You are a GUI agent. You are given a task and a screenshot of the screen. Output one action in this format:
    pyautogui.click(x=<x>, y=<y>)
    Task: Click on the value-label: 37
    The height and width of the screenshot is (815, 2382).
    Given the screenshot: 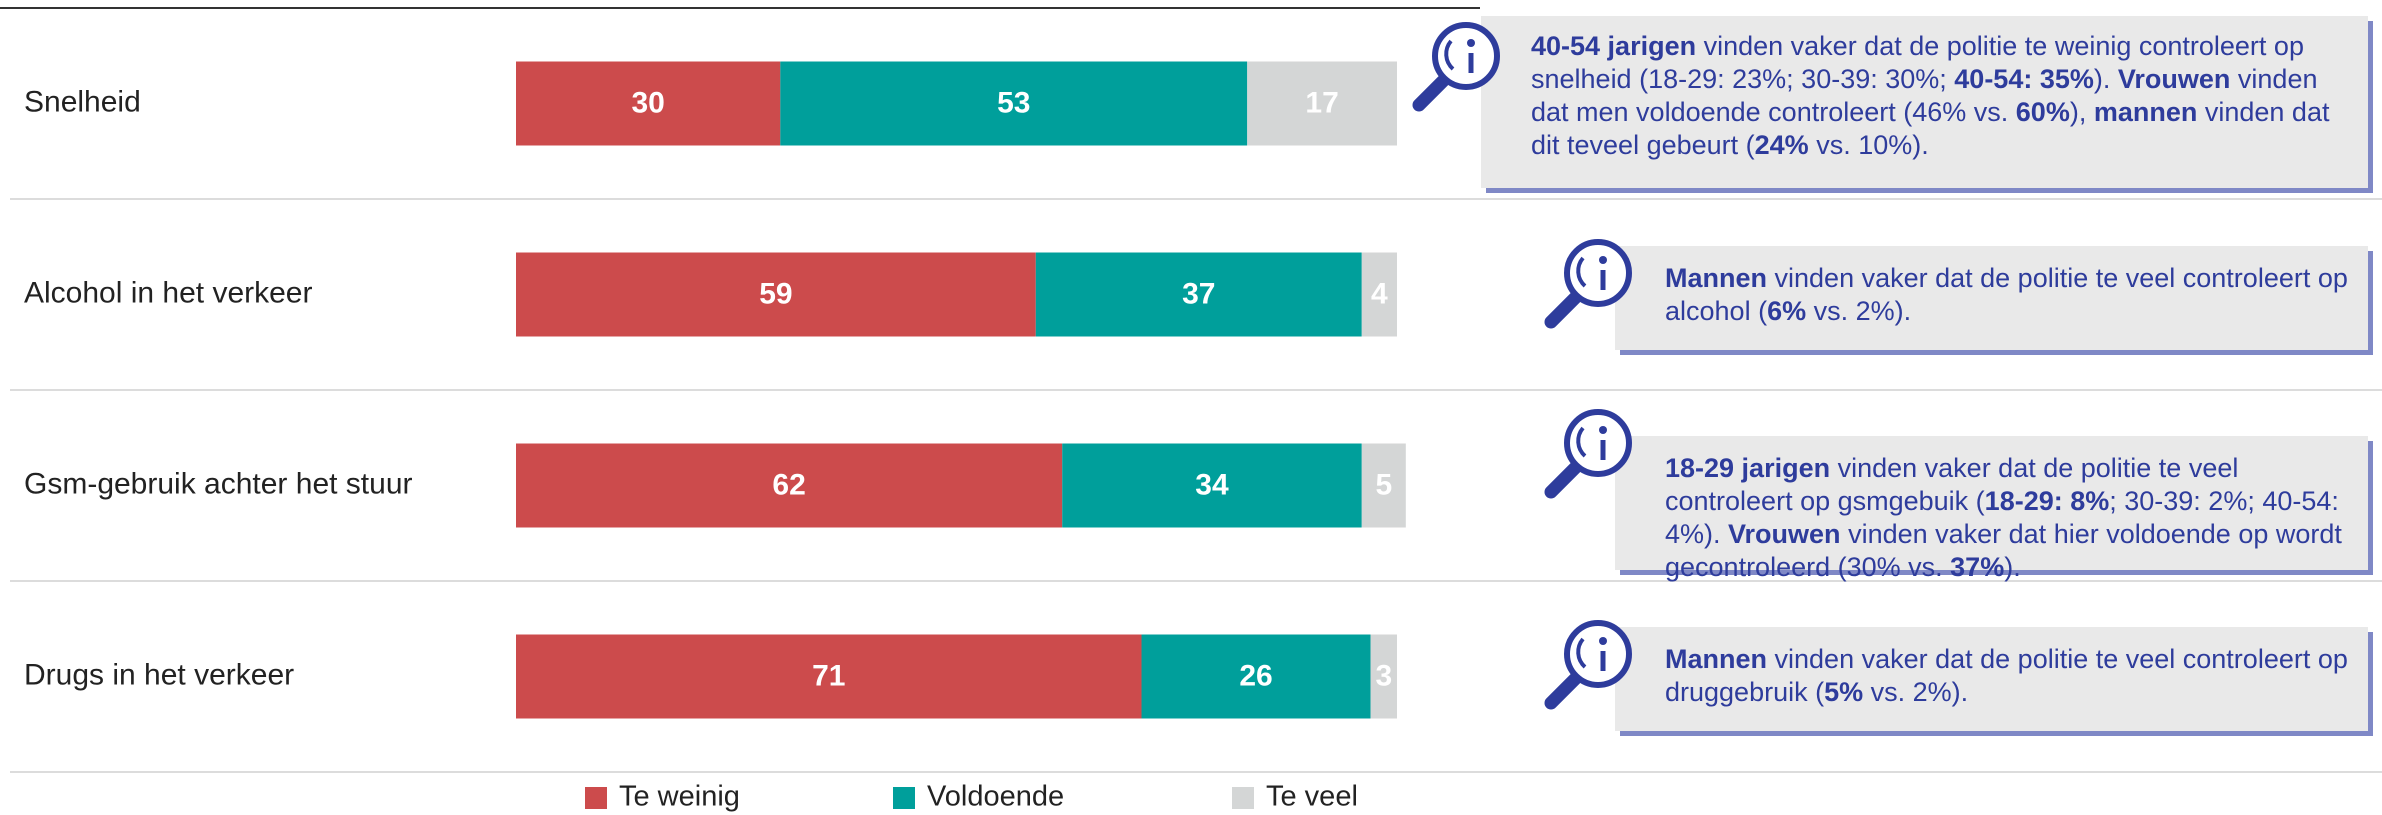 What is the action you would take?
    pyautogui.click(x=1198, y=293)
    